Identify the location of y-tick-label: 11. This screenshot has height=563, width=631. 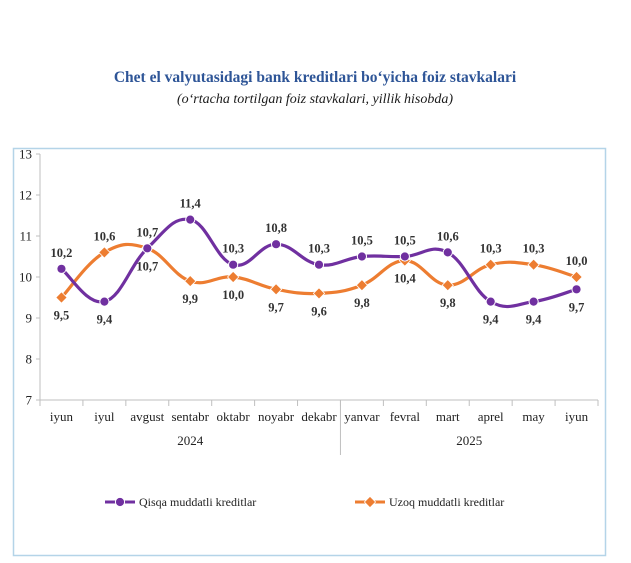
(25, 236).